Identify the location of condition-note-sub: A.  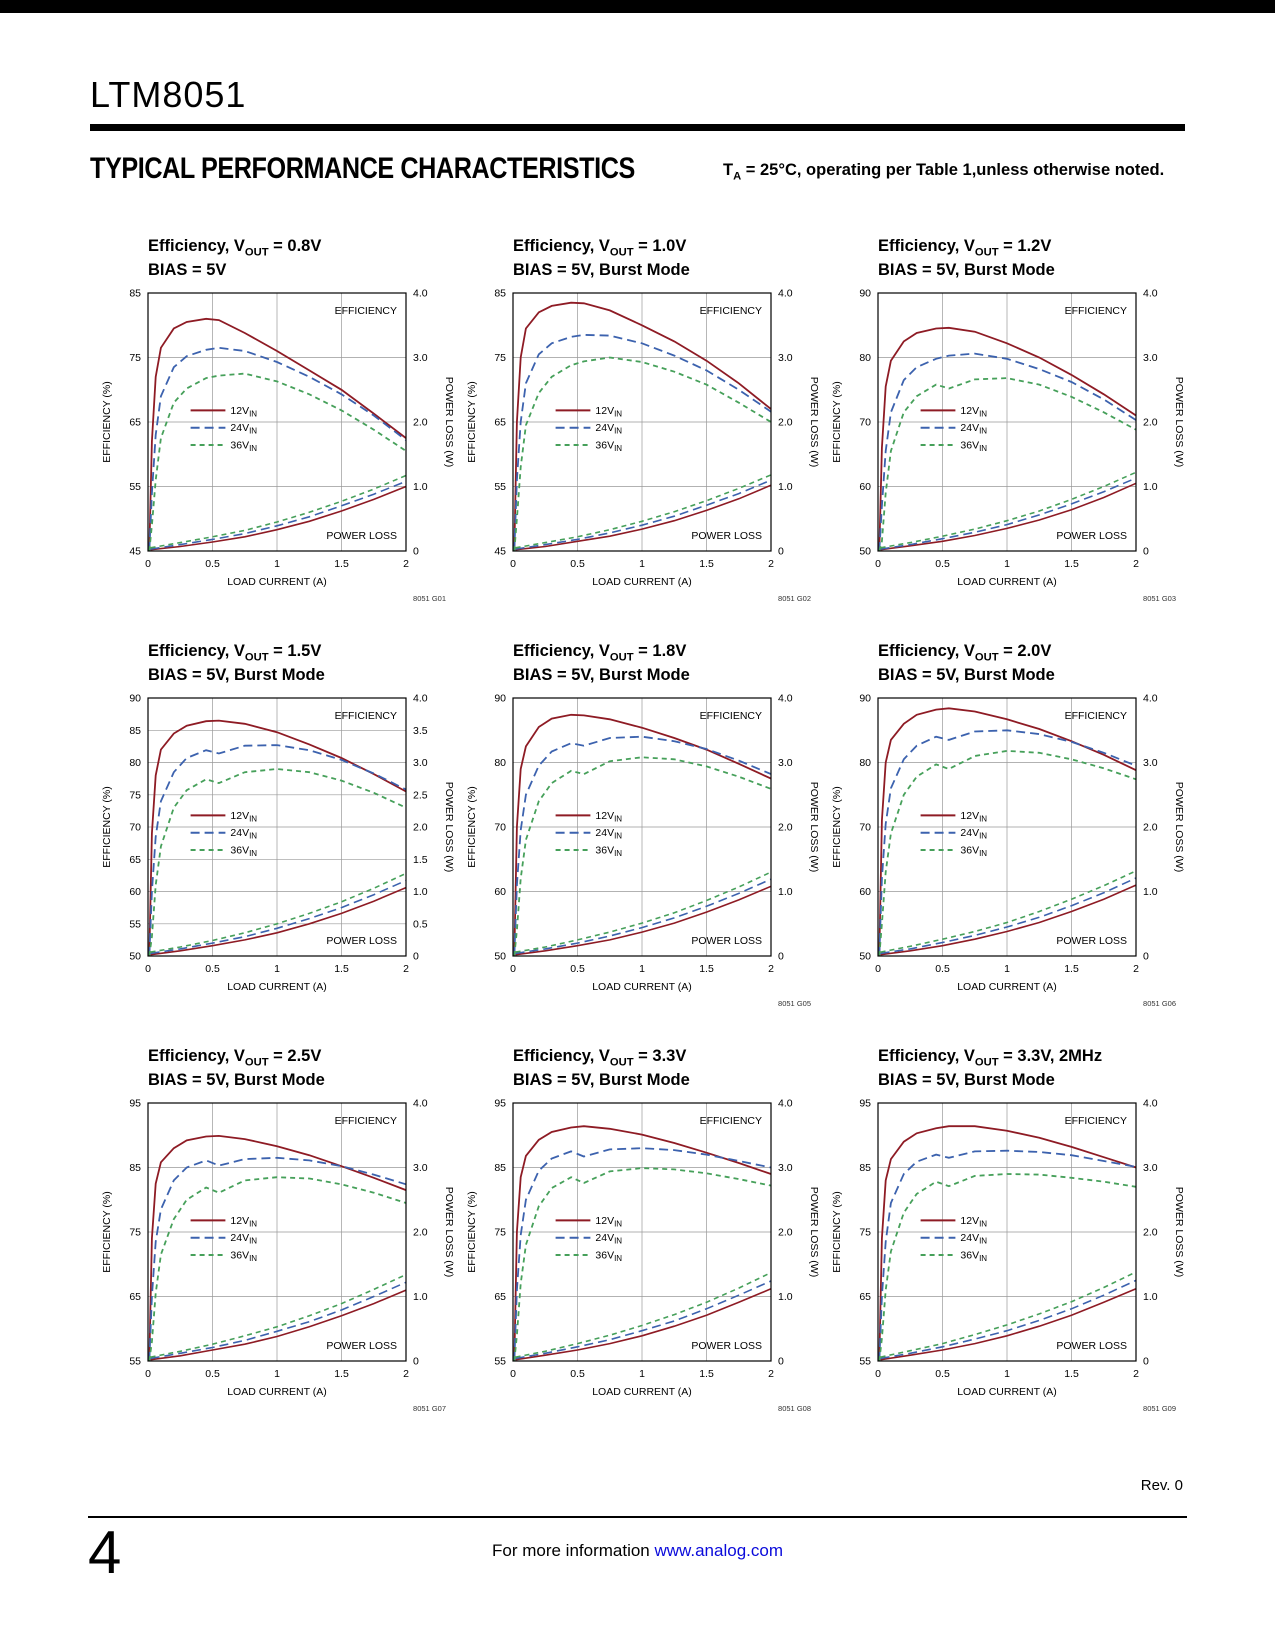
(737, 176).